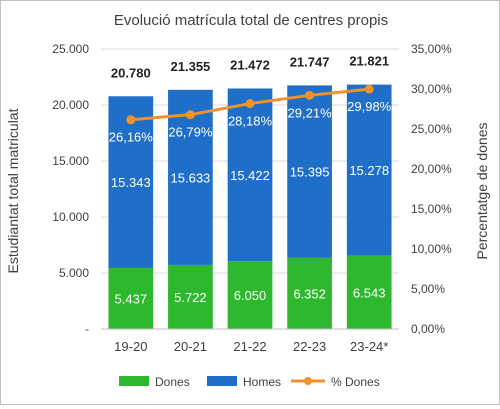 The width and height of the screenshot is (500, 409). I want to click on pct-label: 26,79%, so click(190, 132).